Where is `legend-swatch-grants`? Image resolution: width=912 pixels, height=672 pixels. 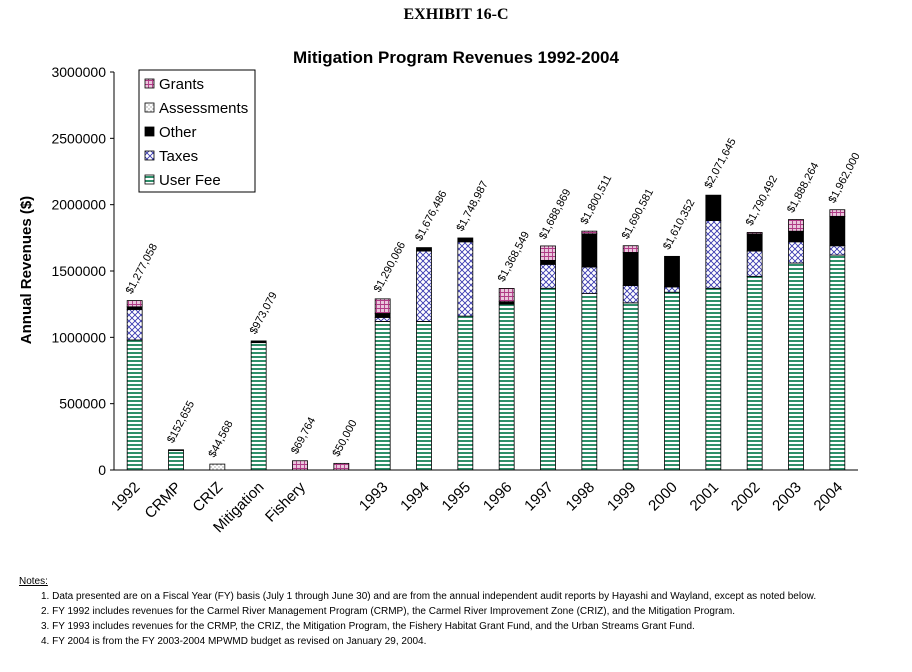 legend-swatch-grants is located at coordinates (149, 83).